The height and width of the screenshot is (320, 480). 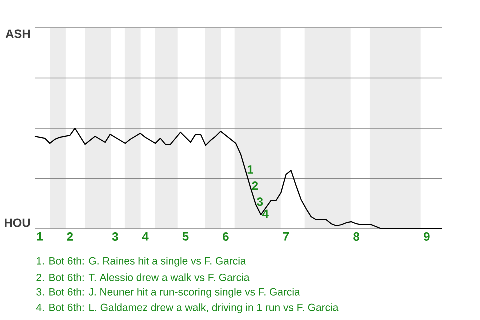 What do you see at coordinates (357, 236) in the screenshot?
I see `x-tick-label: 8` at bounding box center [357, 236].